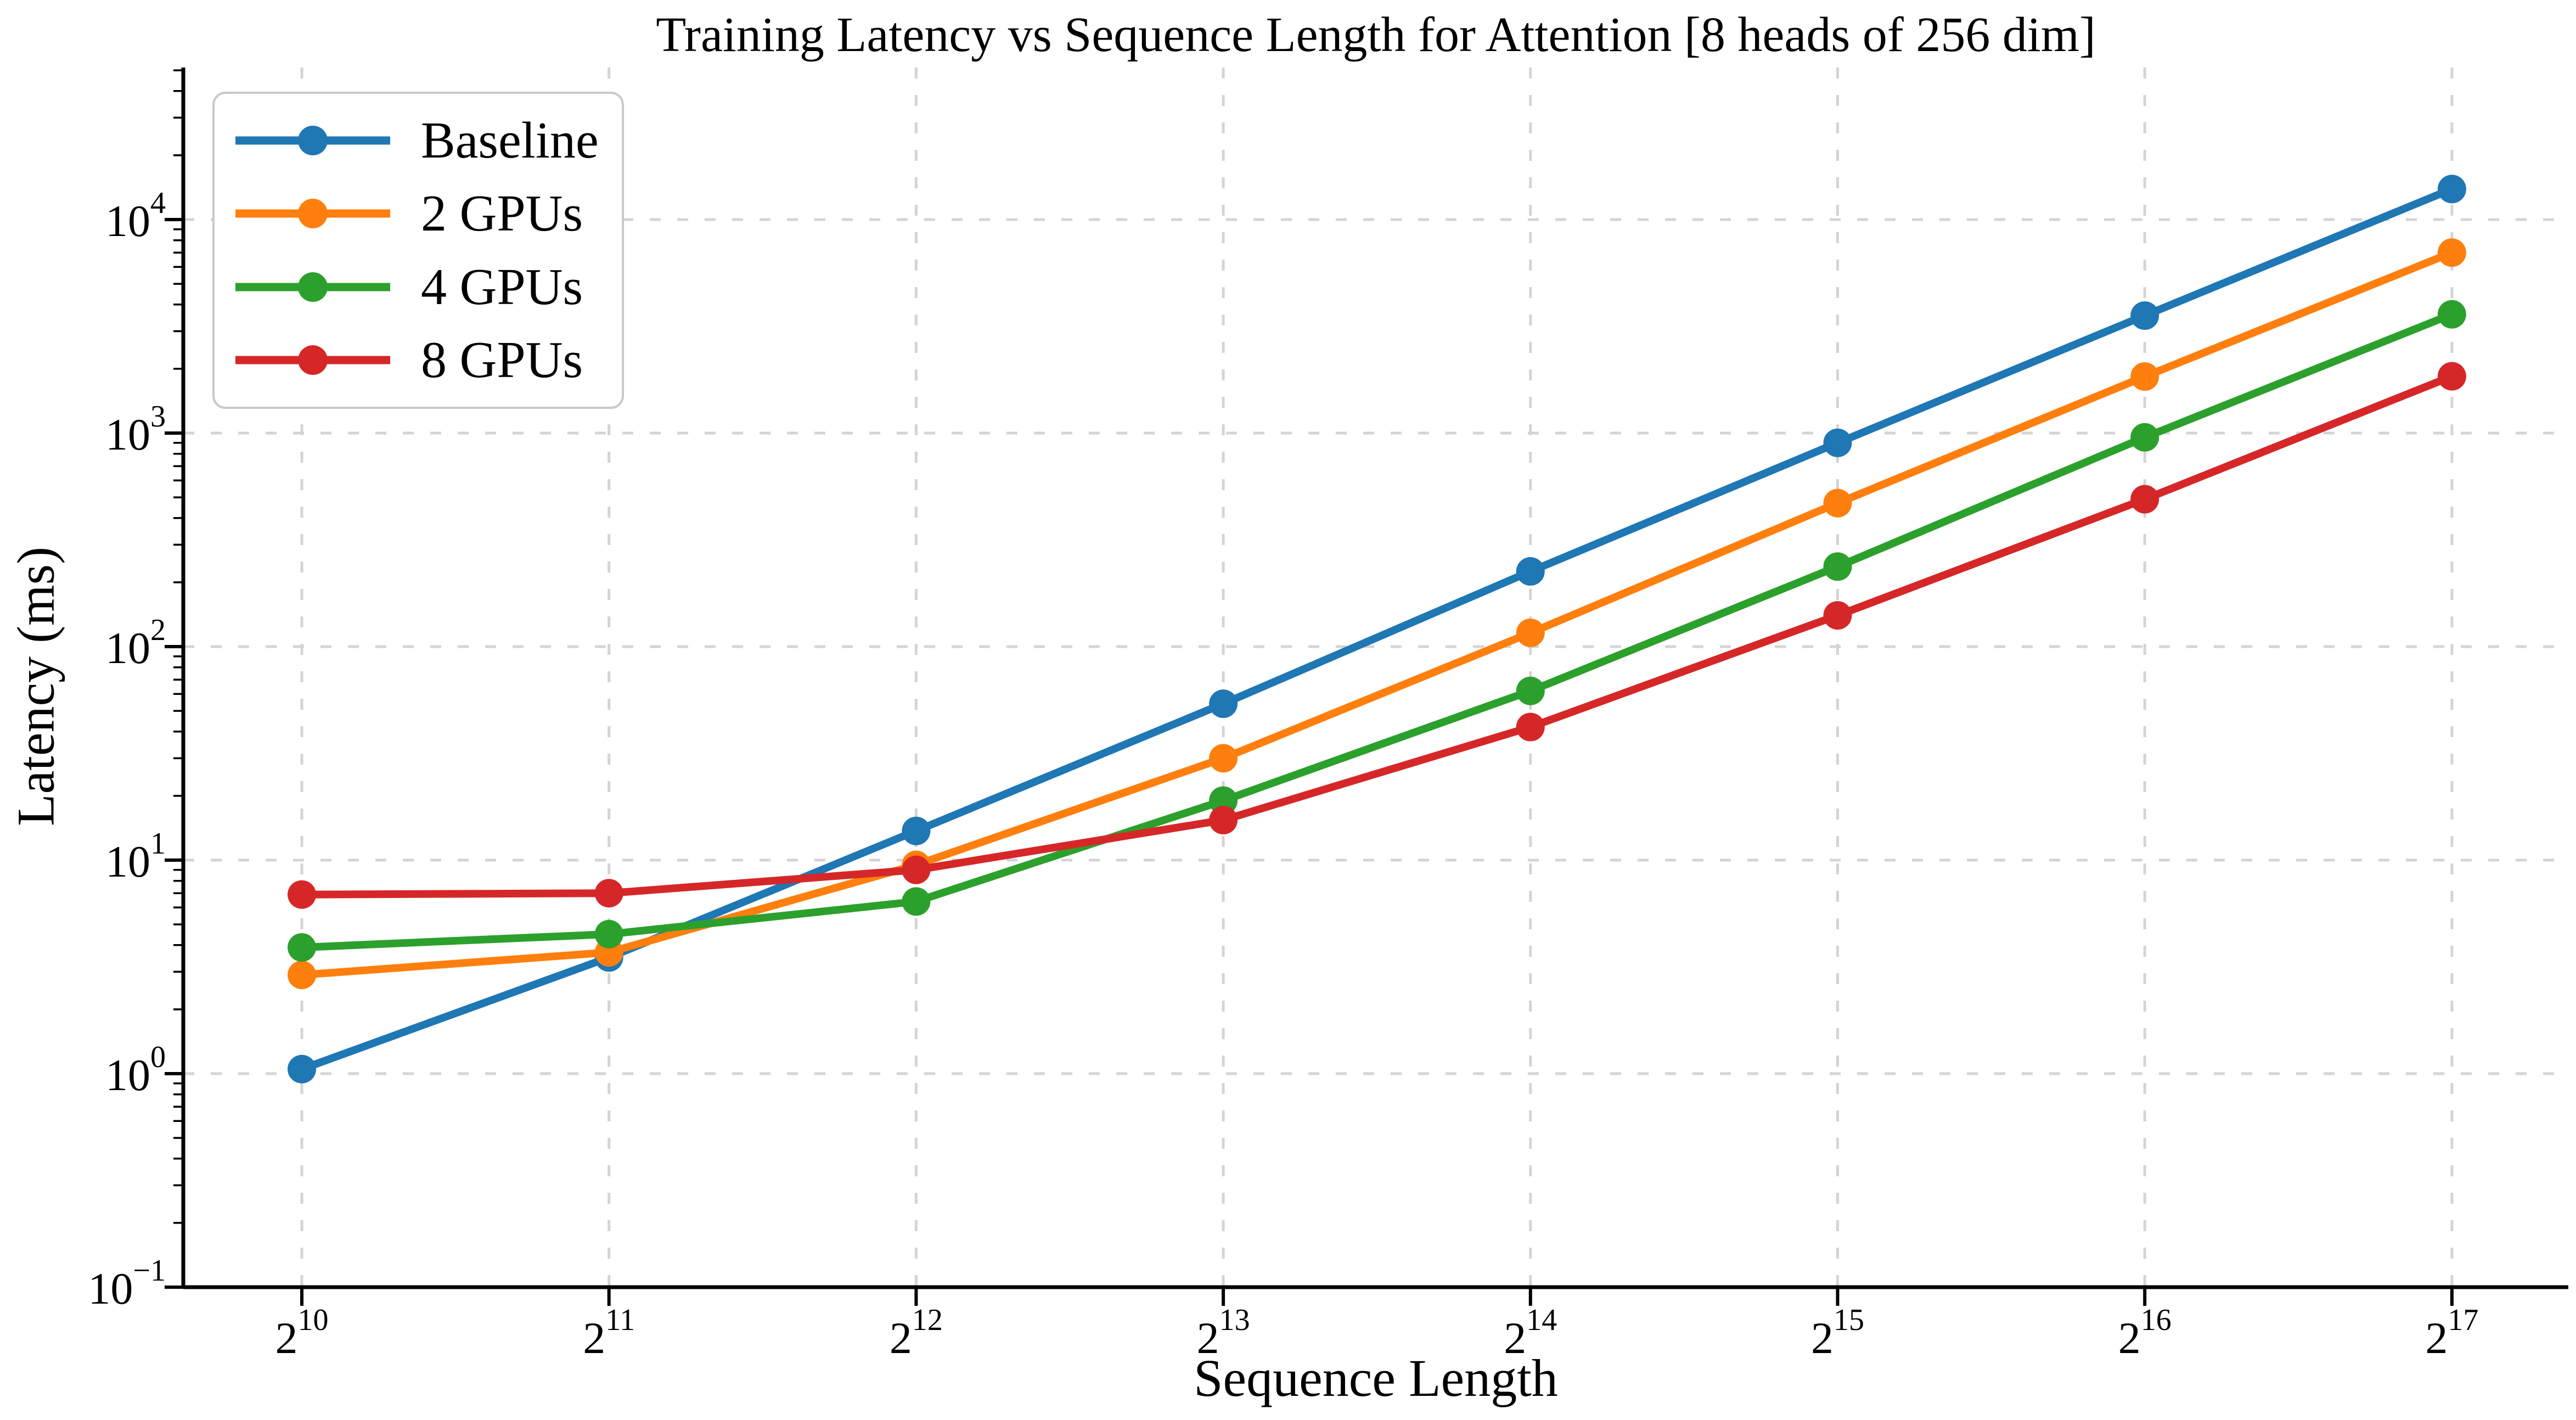 Image resolution: width=2576 pixels, height=1420 pixels. I want to click on legend-label: 4 GPUs, so click(502, 287).